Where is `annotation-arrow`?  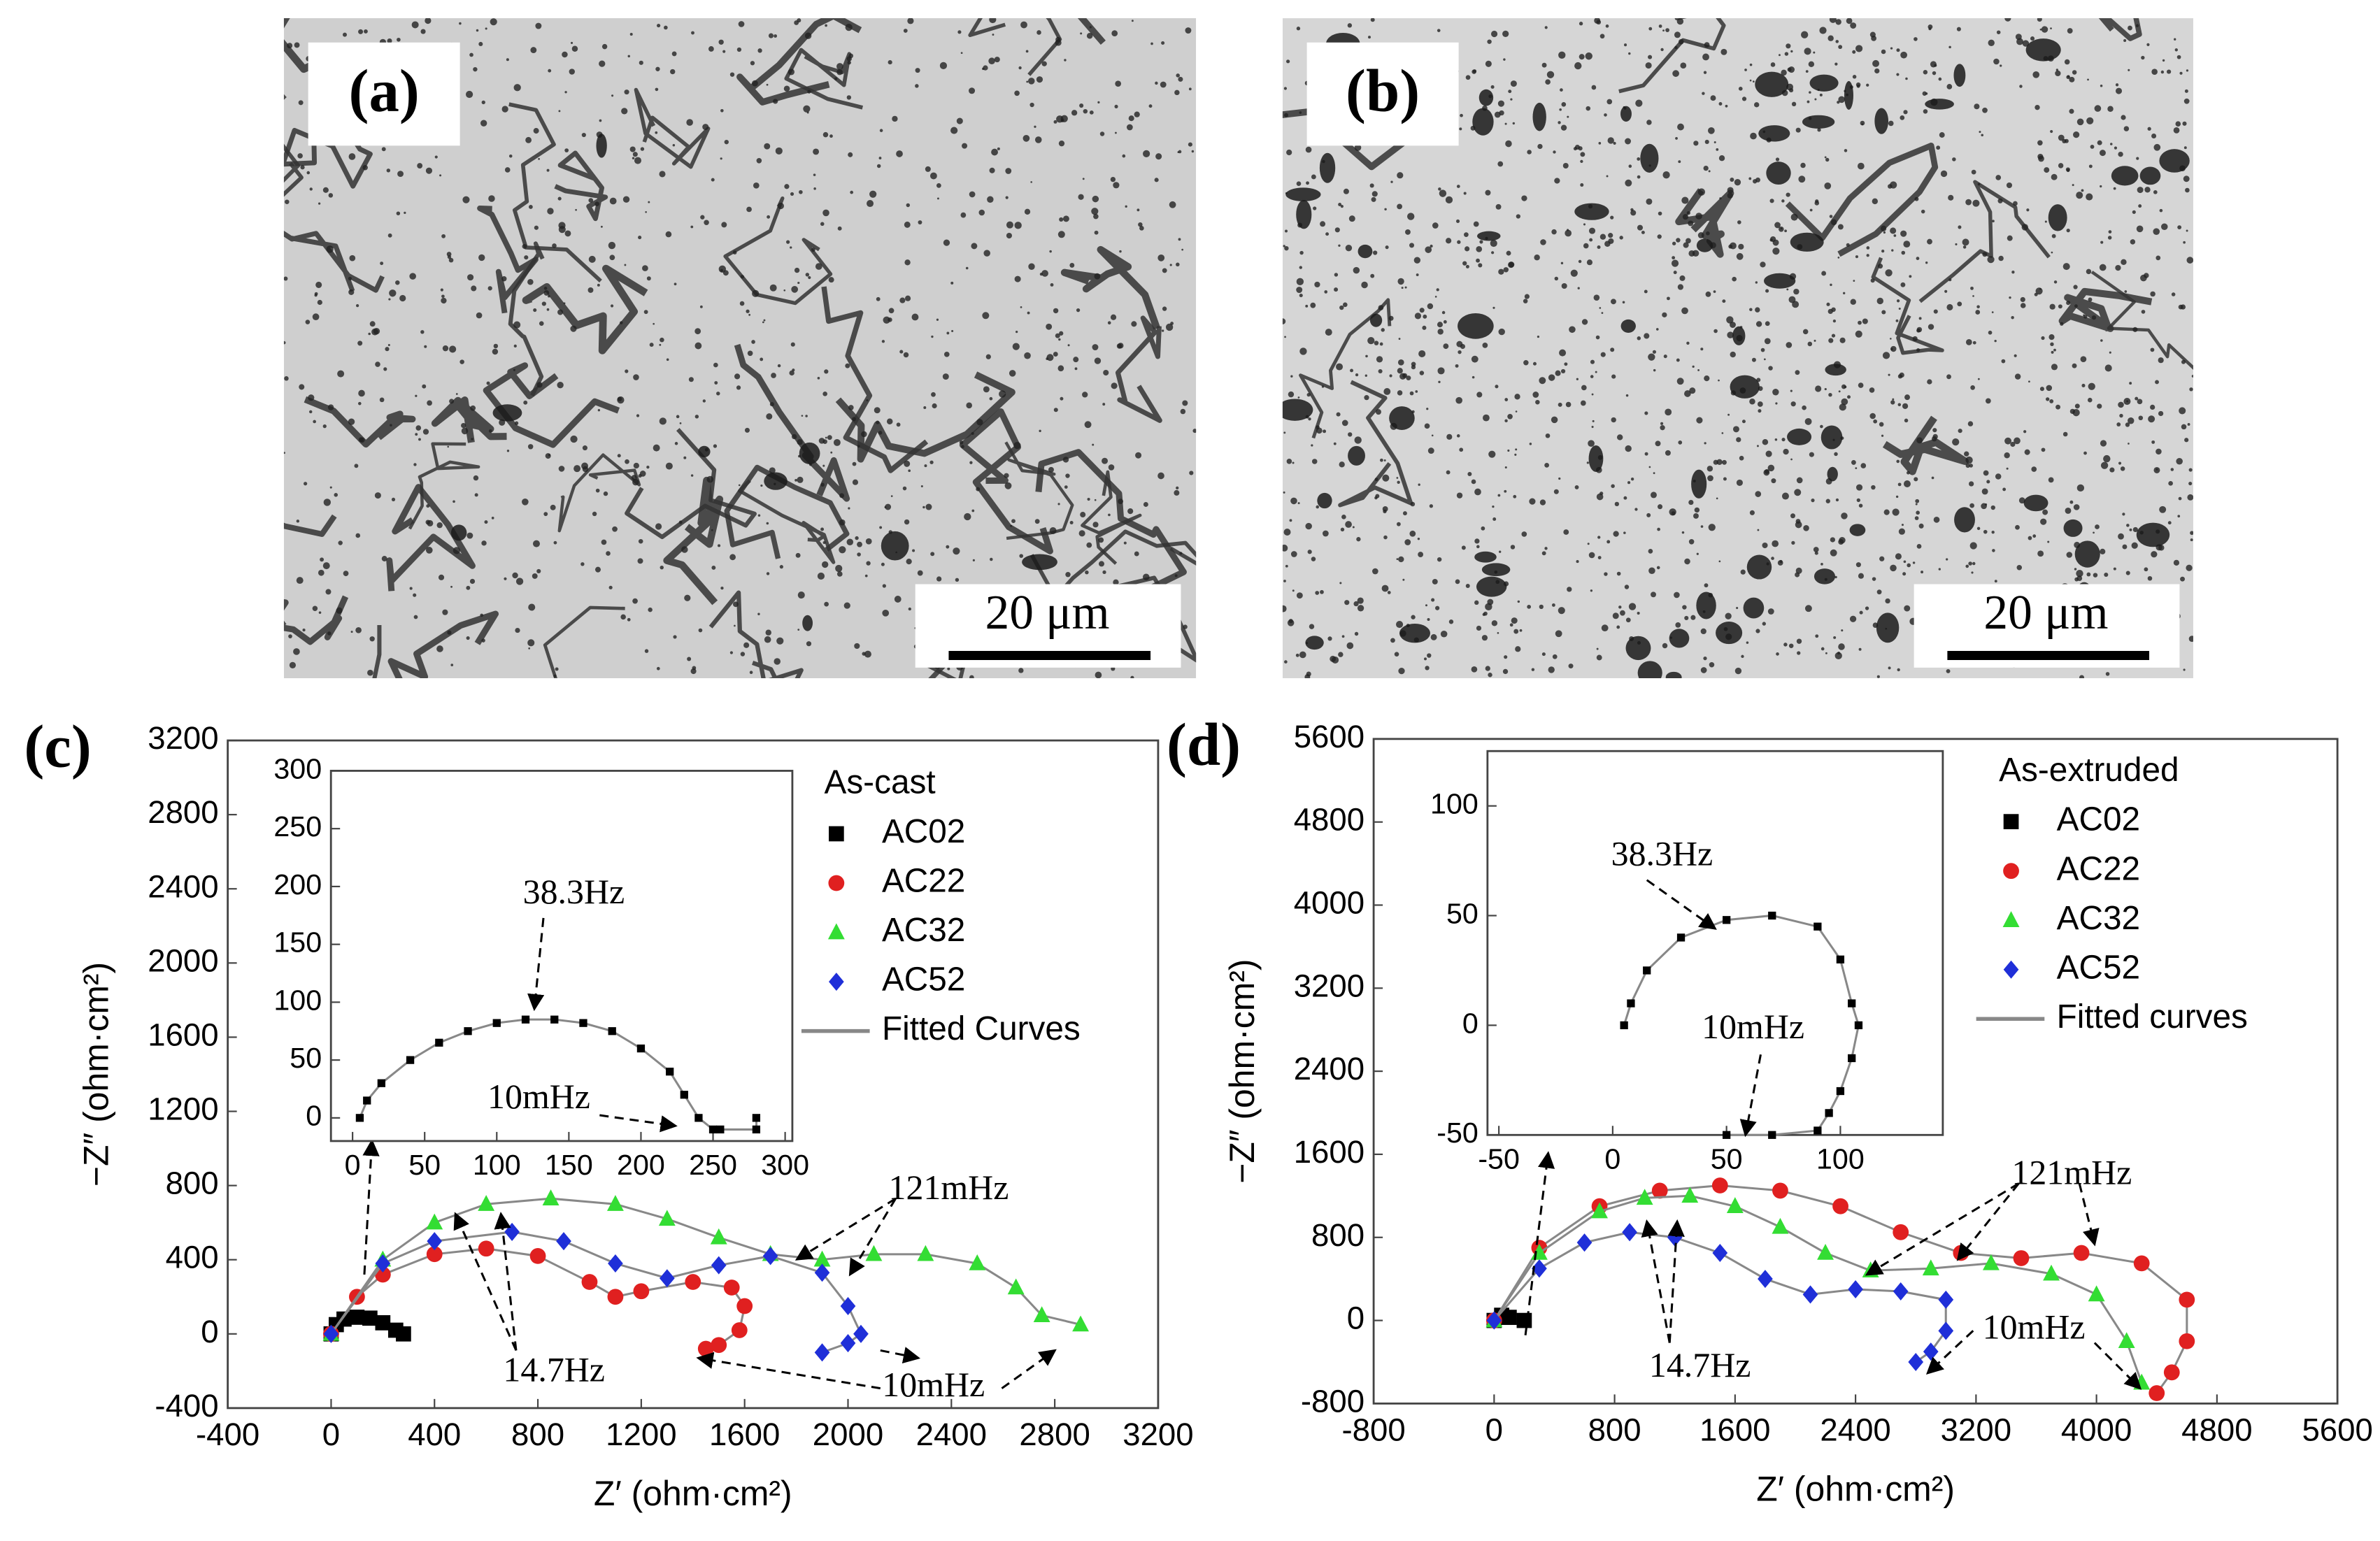 annotation-arrow is located at coordinates (506, 1281).